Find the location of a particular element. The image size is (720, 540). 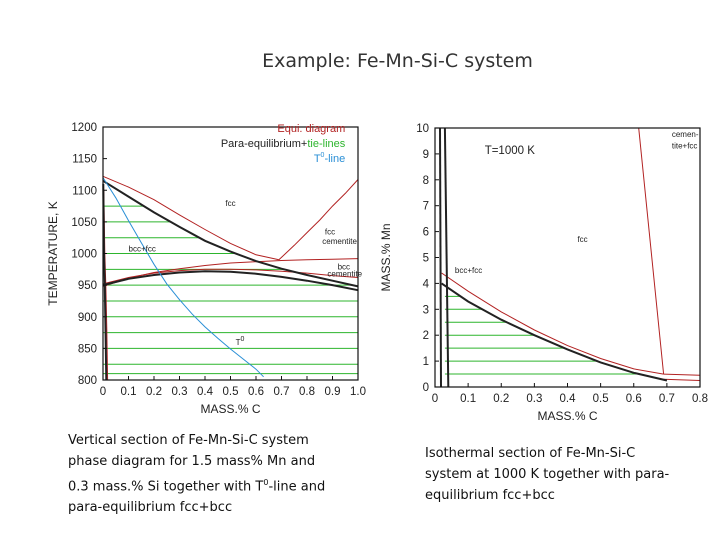

caption-left-text-2: -line and para-equilibrium fcc+bcc is located at coordinates (197, 497).